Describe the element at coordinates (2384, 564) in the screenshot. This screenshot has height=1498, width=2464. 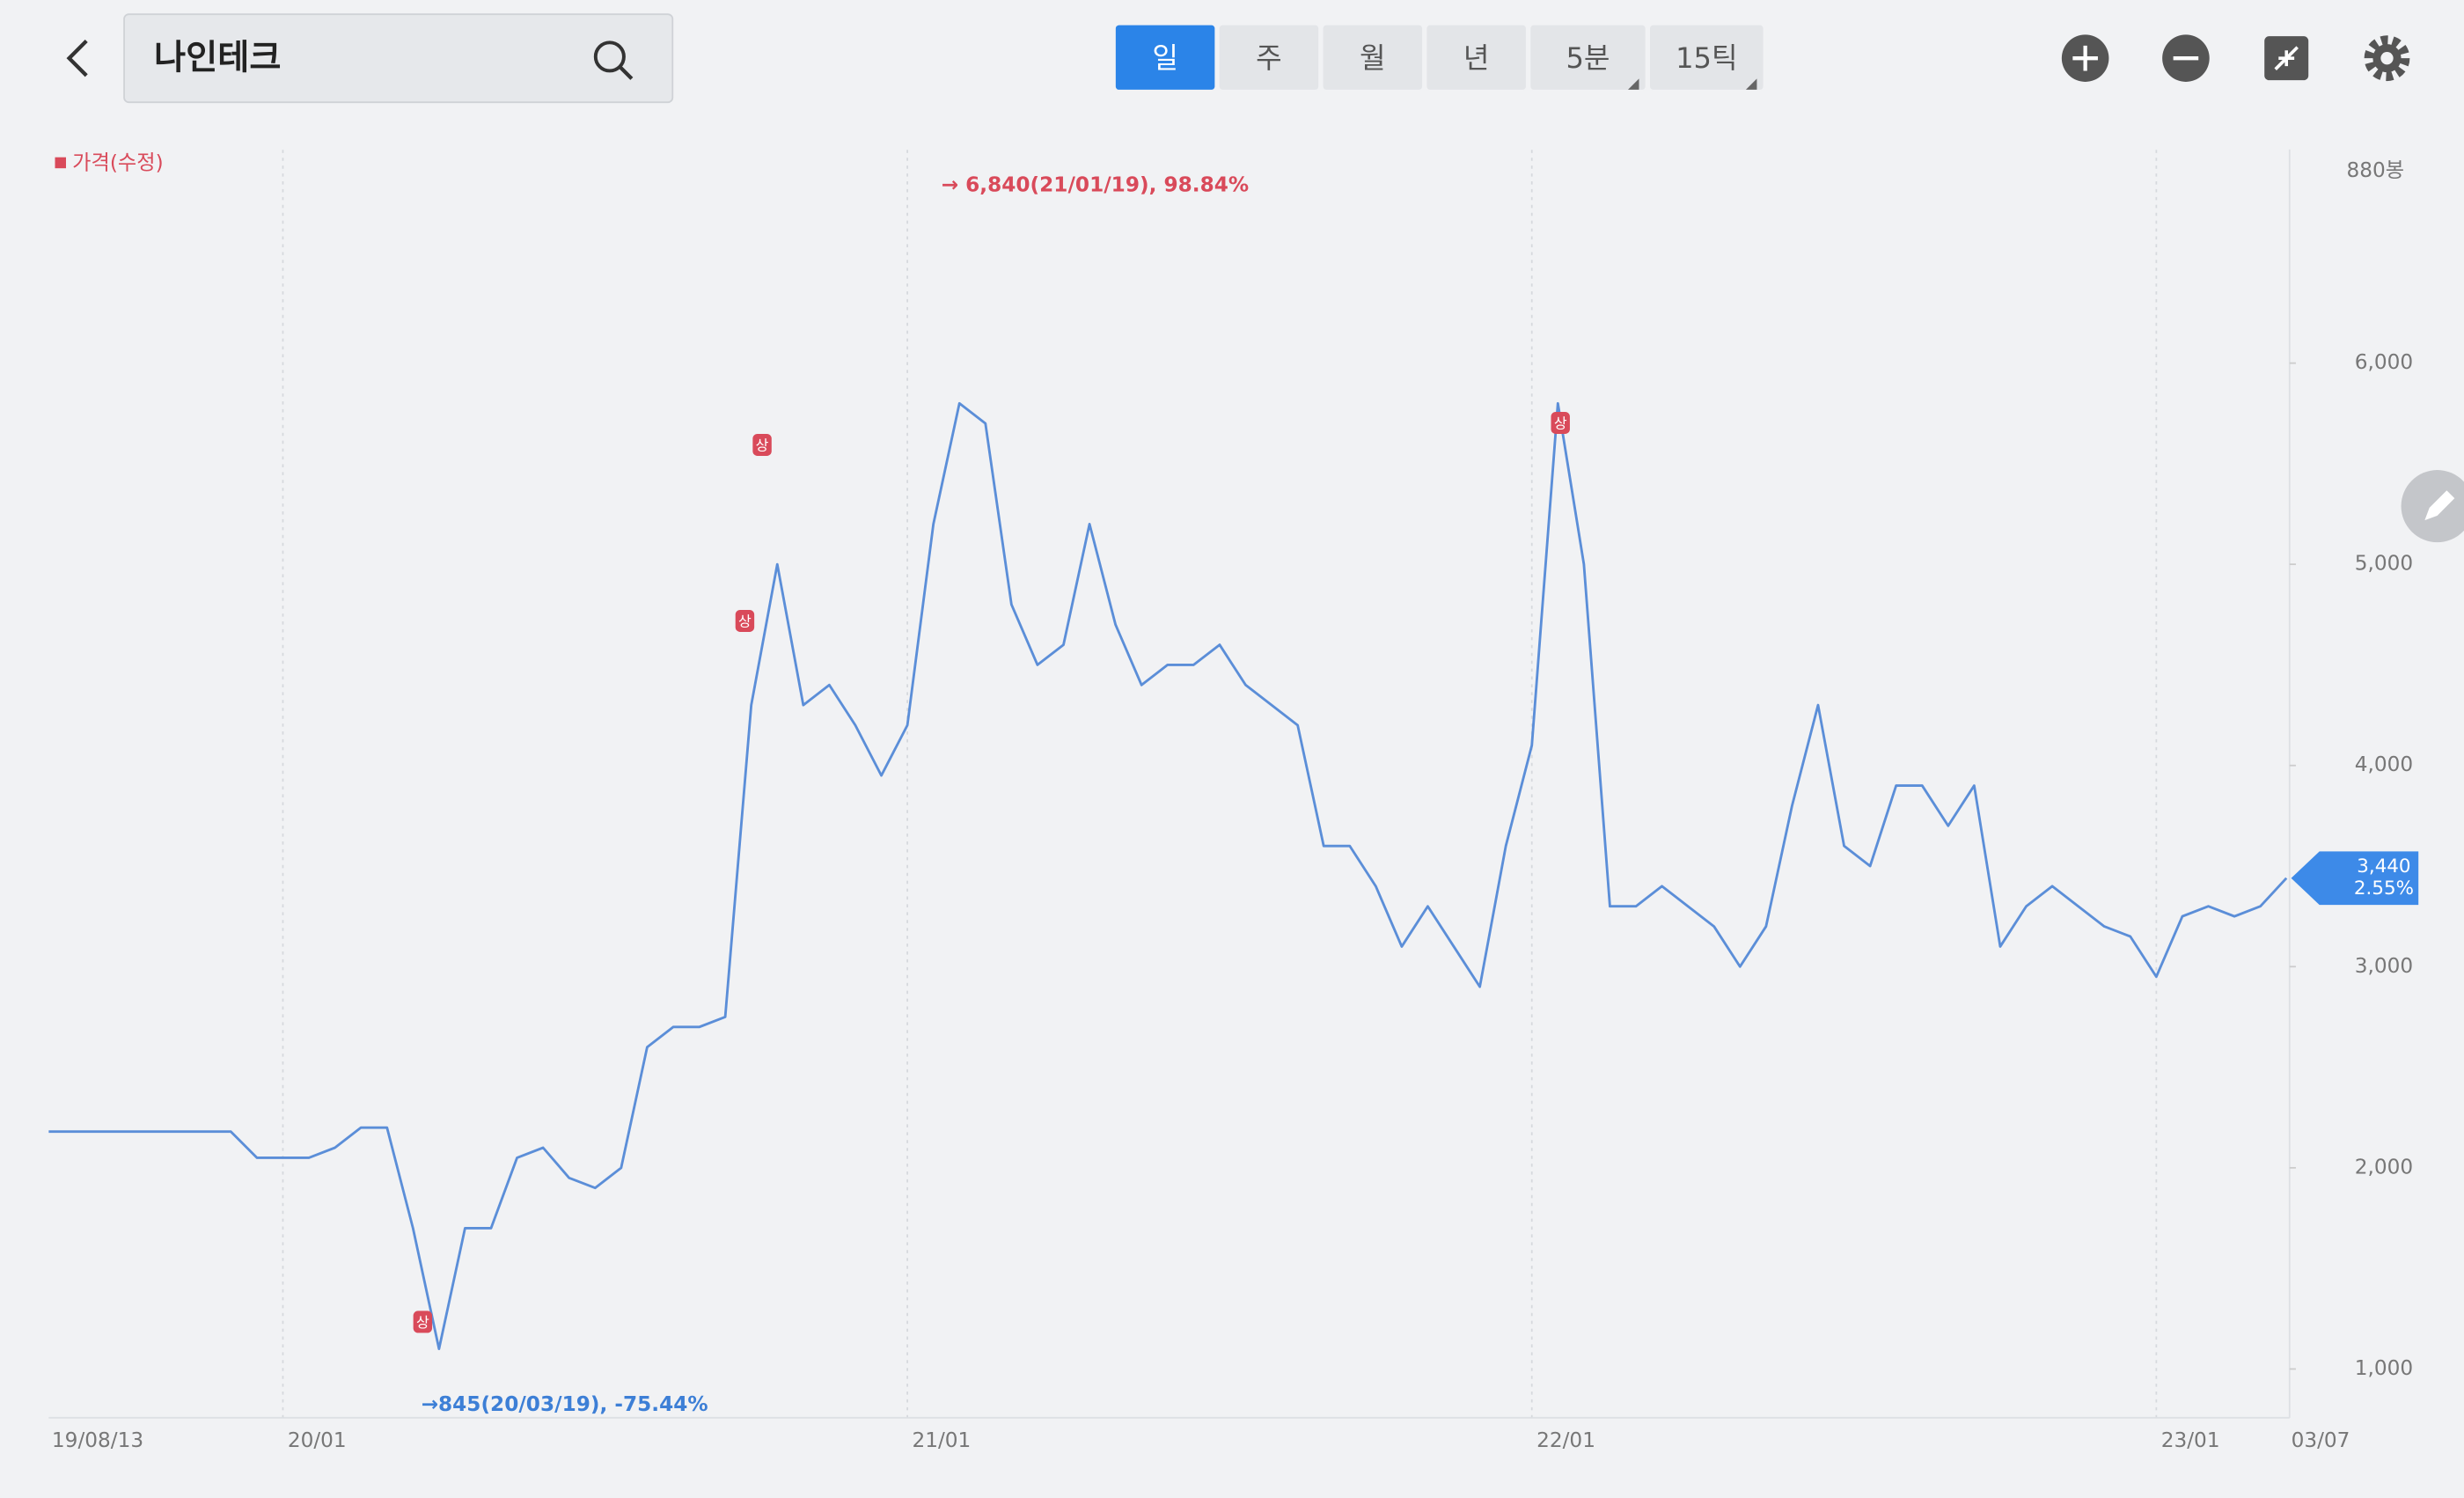
I see `y-tick-label: 5,000` at that location.